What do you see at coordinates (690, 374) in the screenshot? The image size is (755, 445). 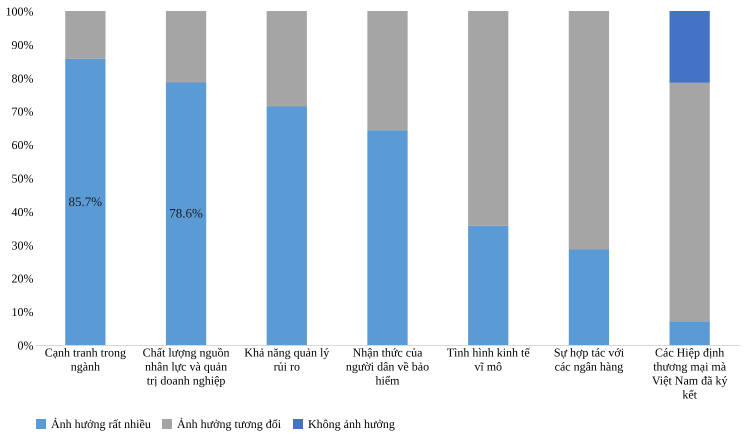 I see `x-tick-label: Các Hiệp định thương mại mà Việt Nam đã ký kết` at bounding box center [690, 374].